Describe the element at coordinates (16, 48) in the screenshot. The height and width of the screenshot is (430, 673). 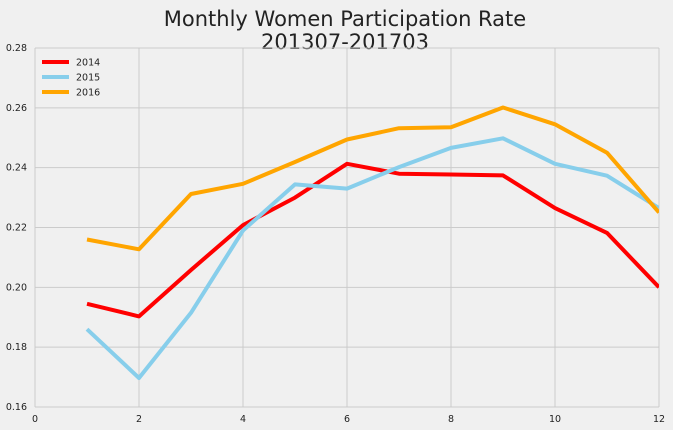
I see `y-tick-label: 0.28` at that location.